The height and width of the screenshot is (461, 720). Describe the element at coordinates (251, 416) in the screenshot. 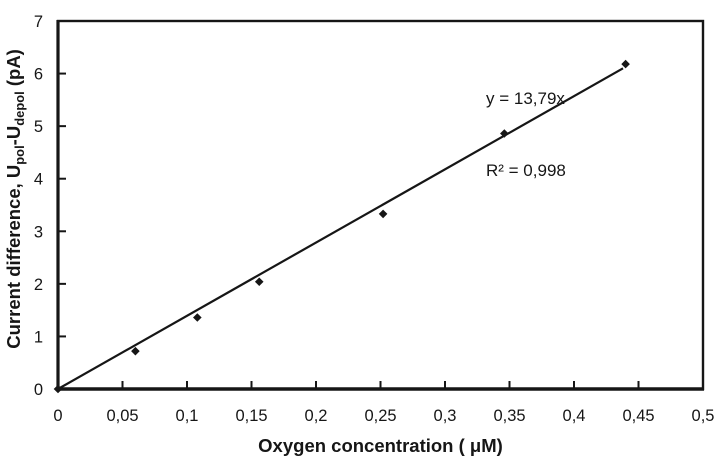

I see `x-tick-label: 0,15` at that location.